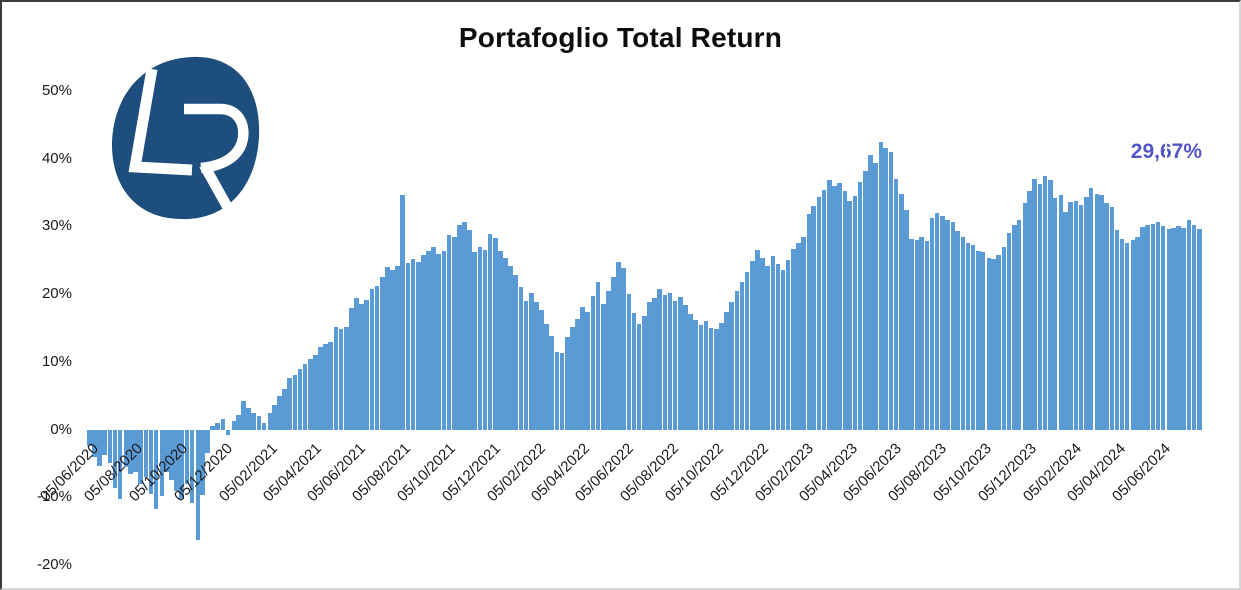  Describe the element at coordinates (61, 429) in the screenshot. I see `y-tick-label: 0%` at that location.